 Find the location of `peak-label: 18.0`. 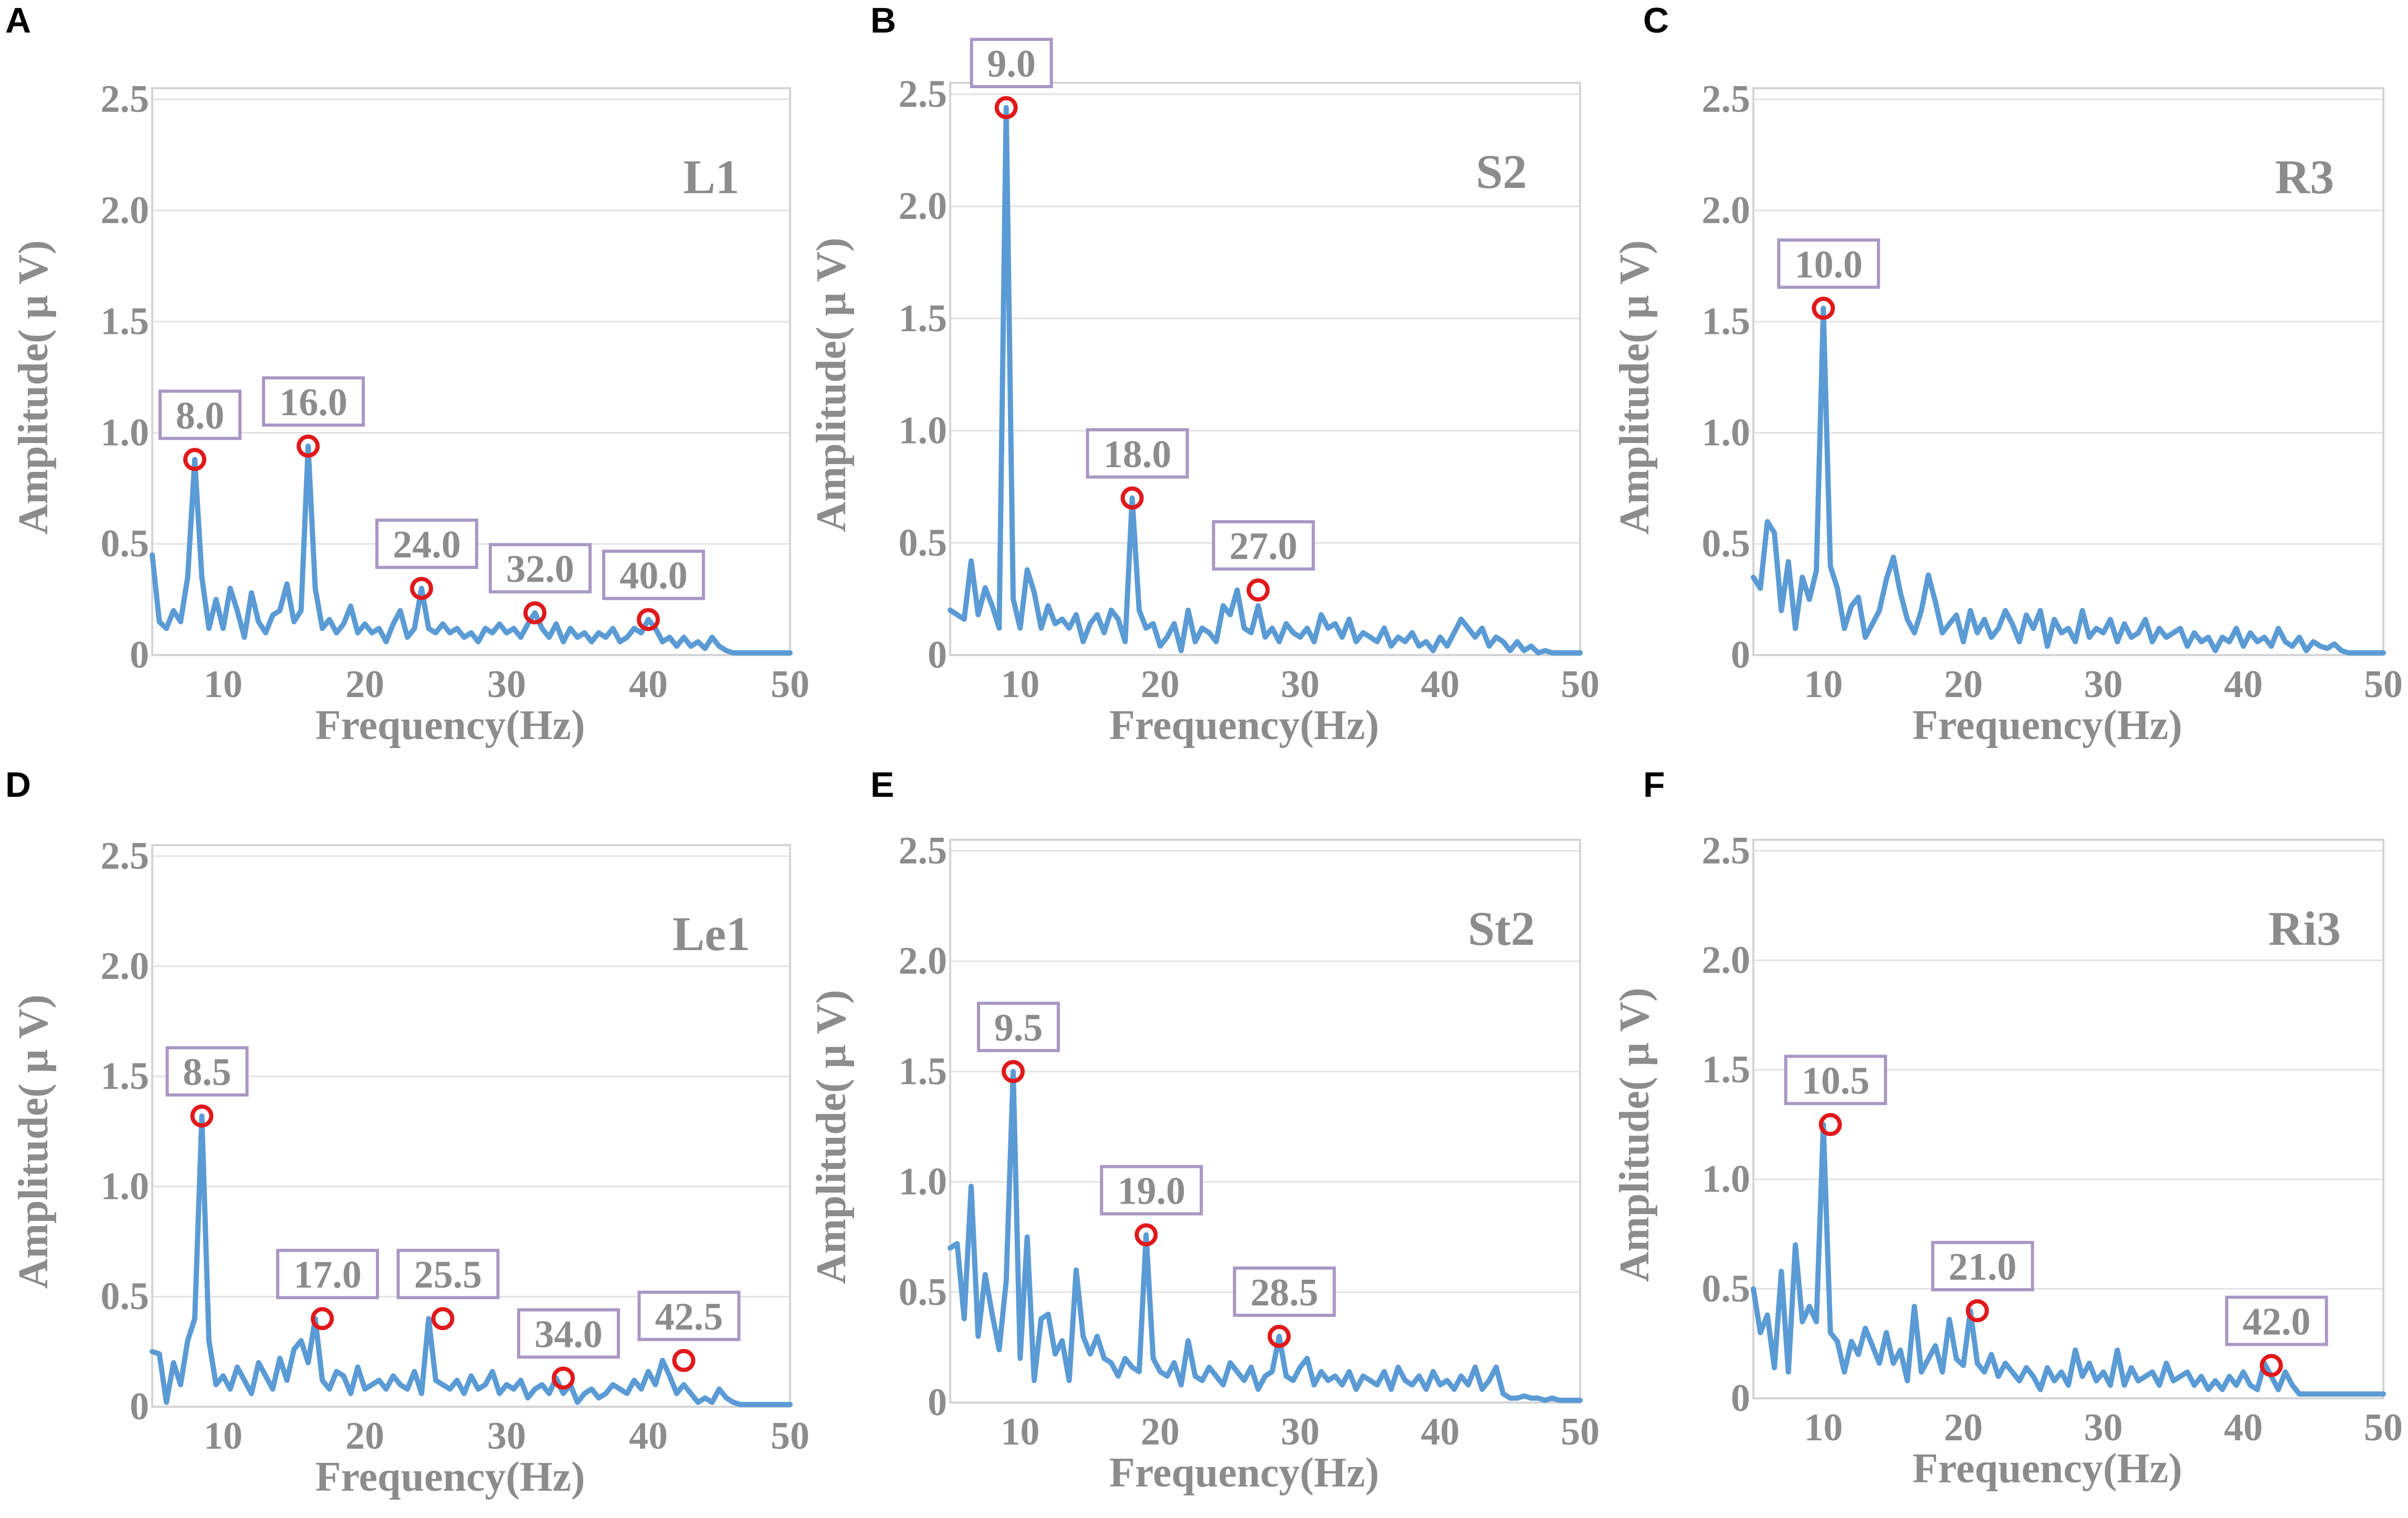

peak-label: 18.0 is located at coordinates (1137, 455).